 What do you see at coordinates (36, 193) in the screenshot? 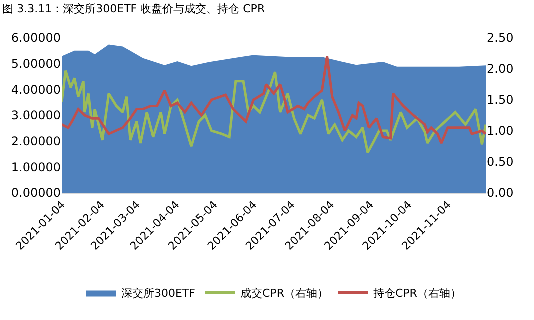
I see `y-tick-label: 0.00000` at bounding box center [36, 193].